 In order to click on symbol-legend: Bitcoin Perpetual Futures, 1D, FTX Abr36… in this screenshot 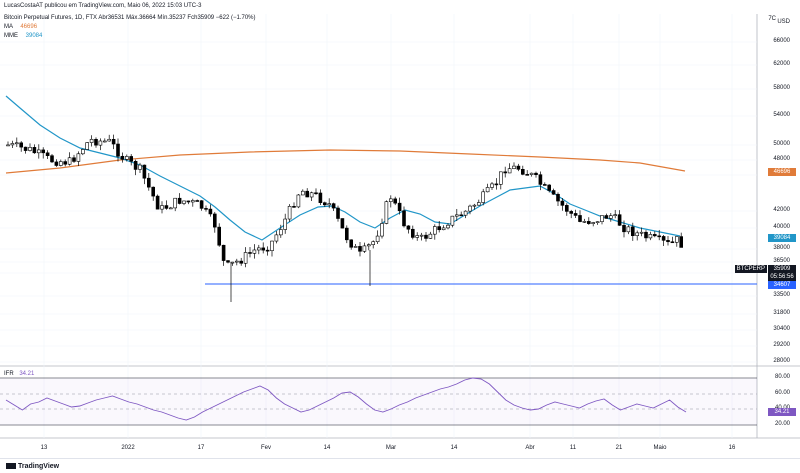, I will do `click(130, 18)`.